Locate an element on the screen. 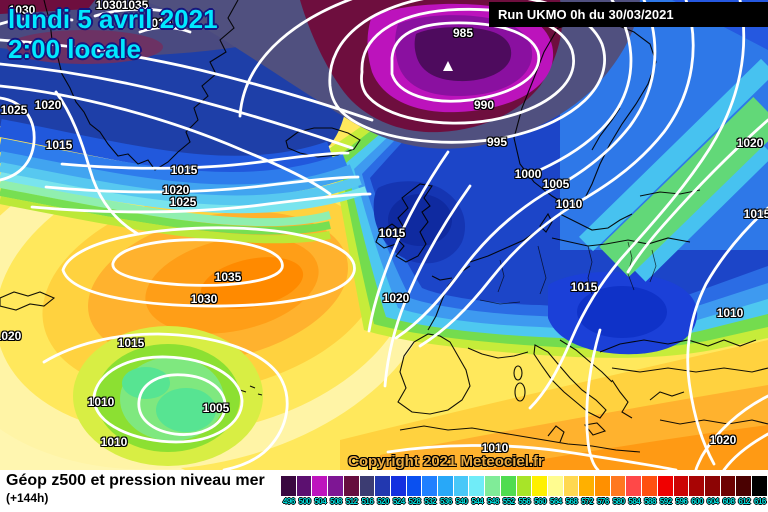 The image size is (768, 512). legend-value: 608 is located at coordinates (728, 501).